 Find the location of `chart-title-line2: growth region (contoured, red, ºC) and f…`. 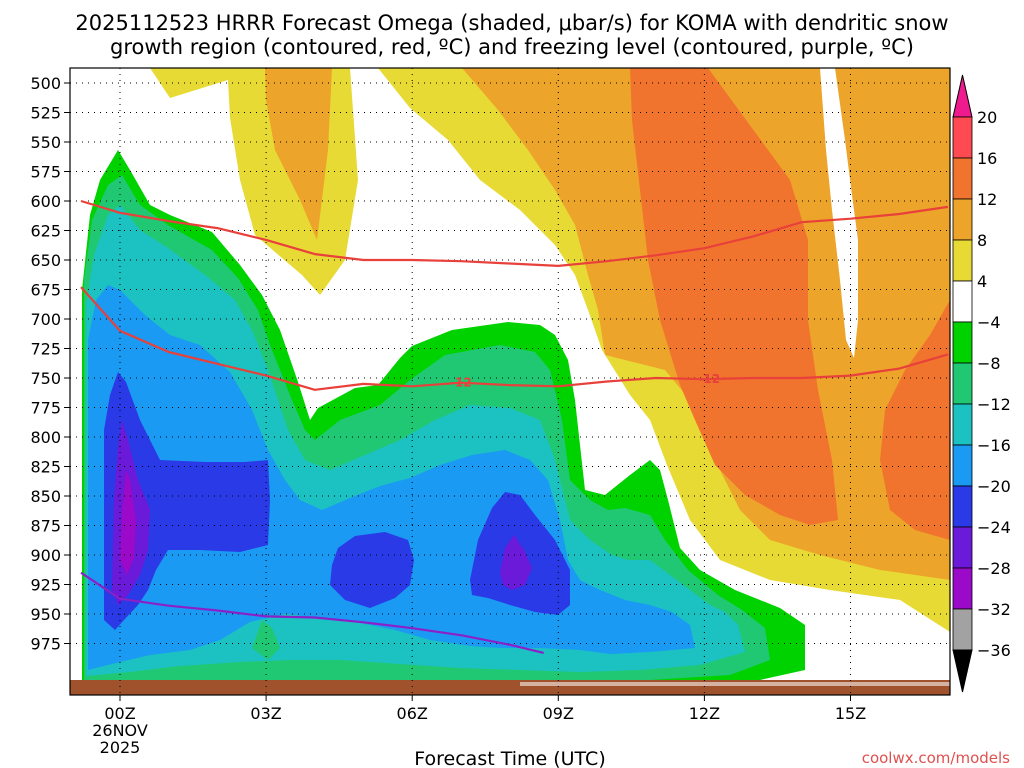

chart-title-line2: growth region (contoured, red, ºC) and f… is located at coordinates (512, 47).